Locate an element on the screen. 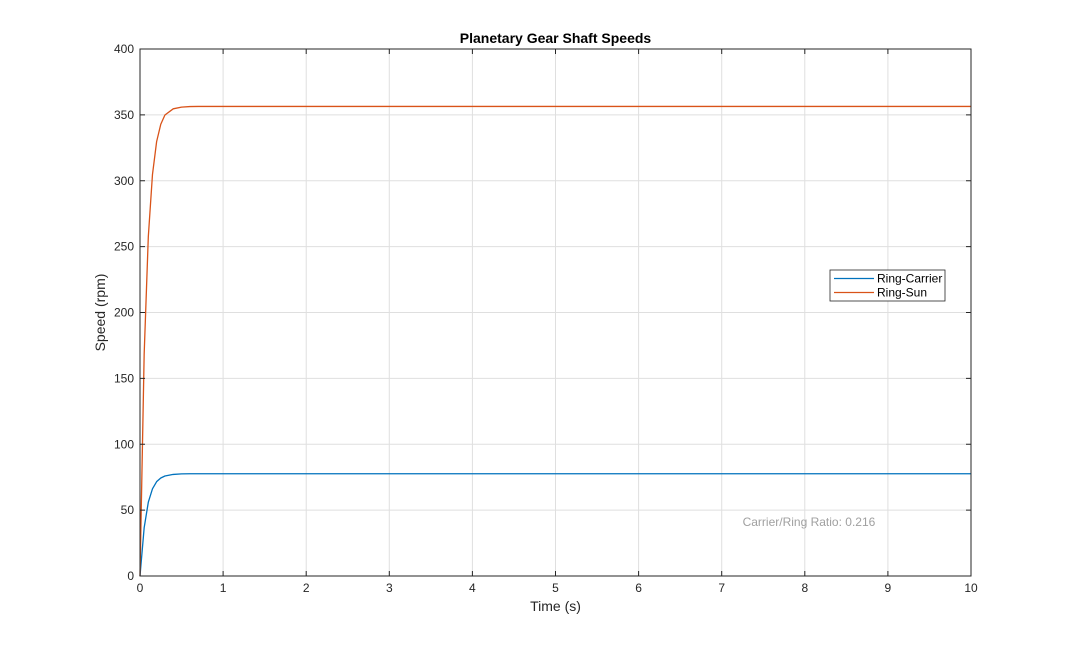  y-tick-label: 50 is located at coordinates (128, 510).